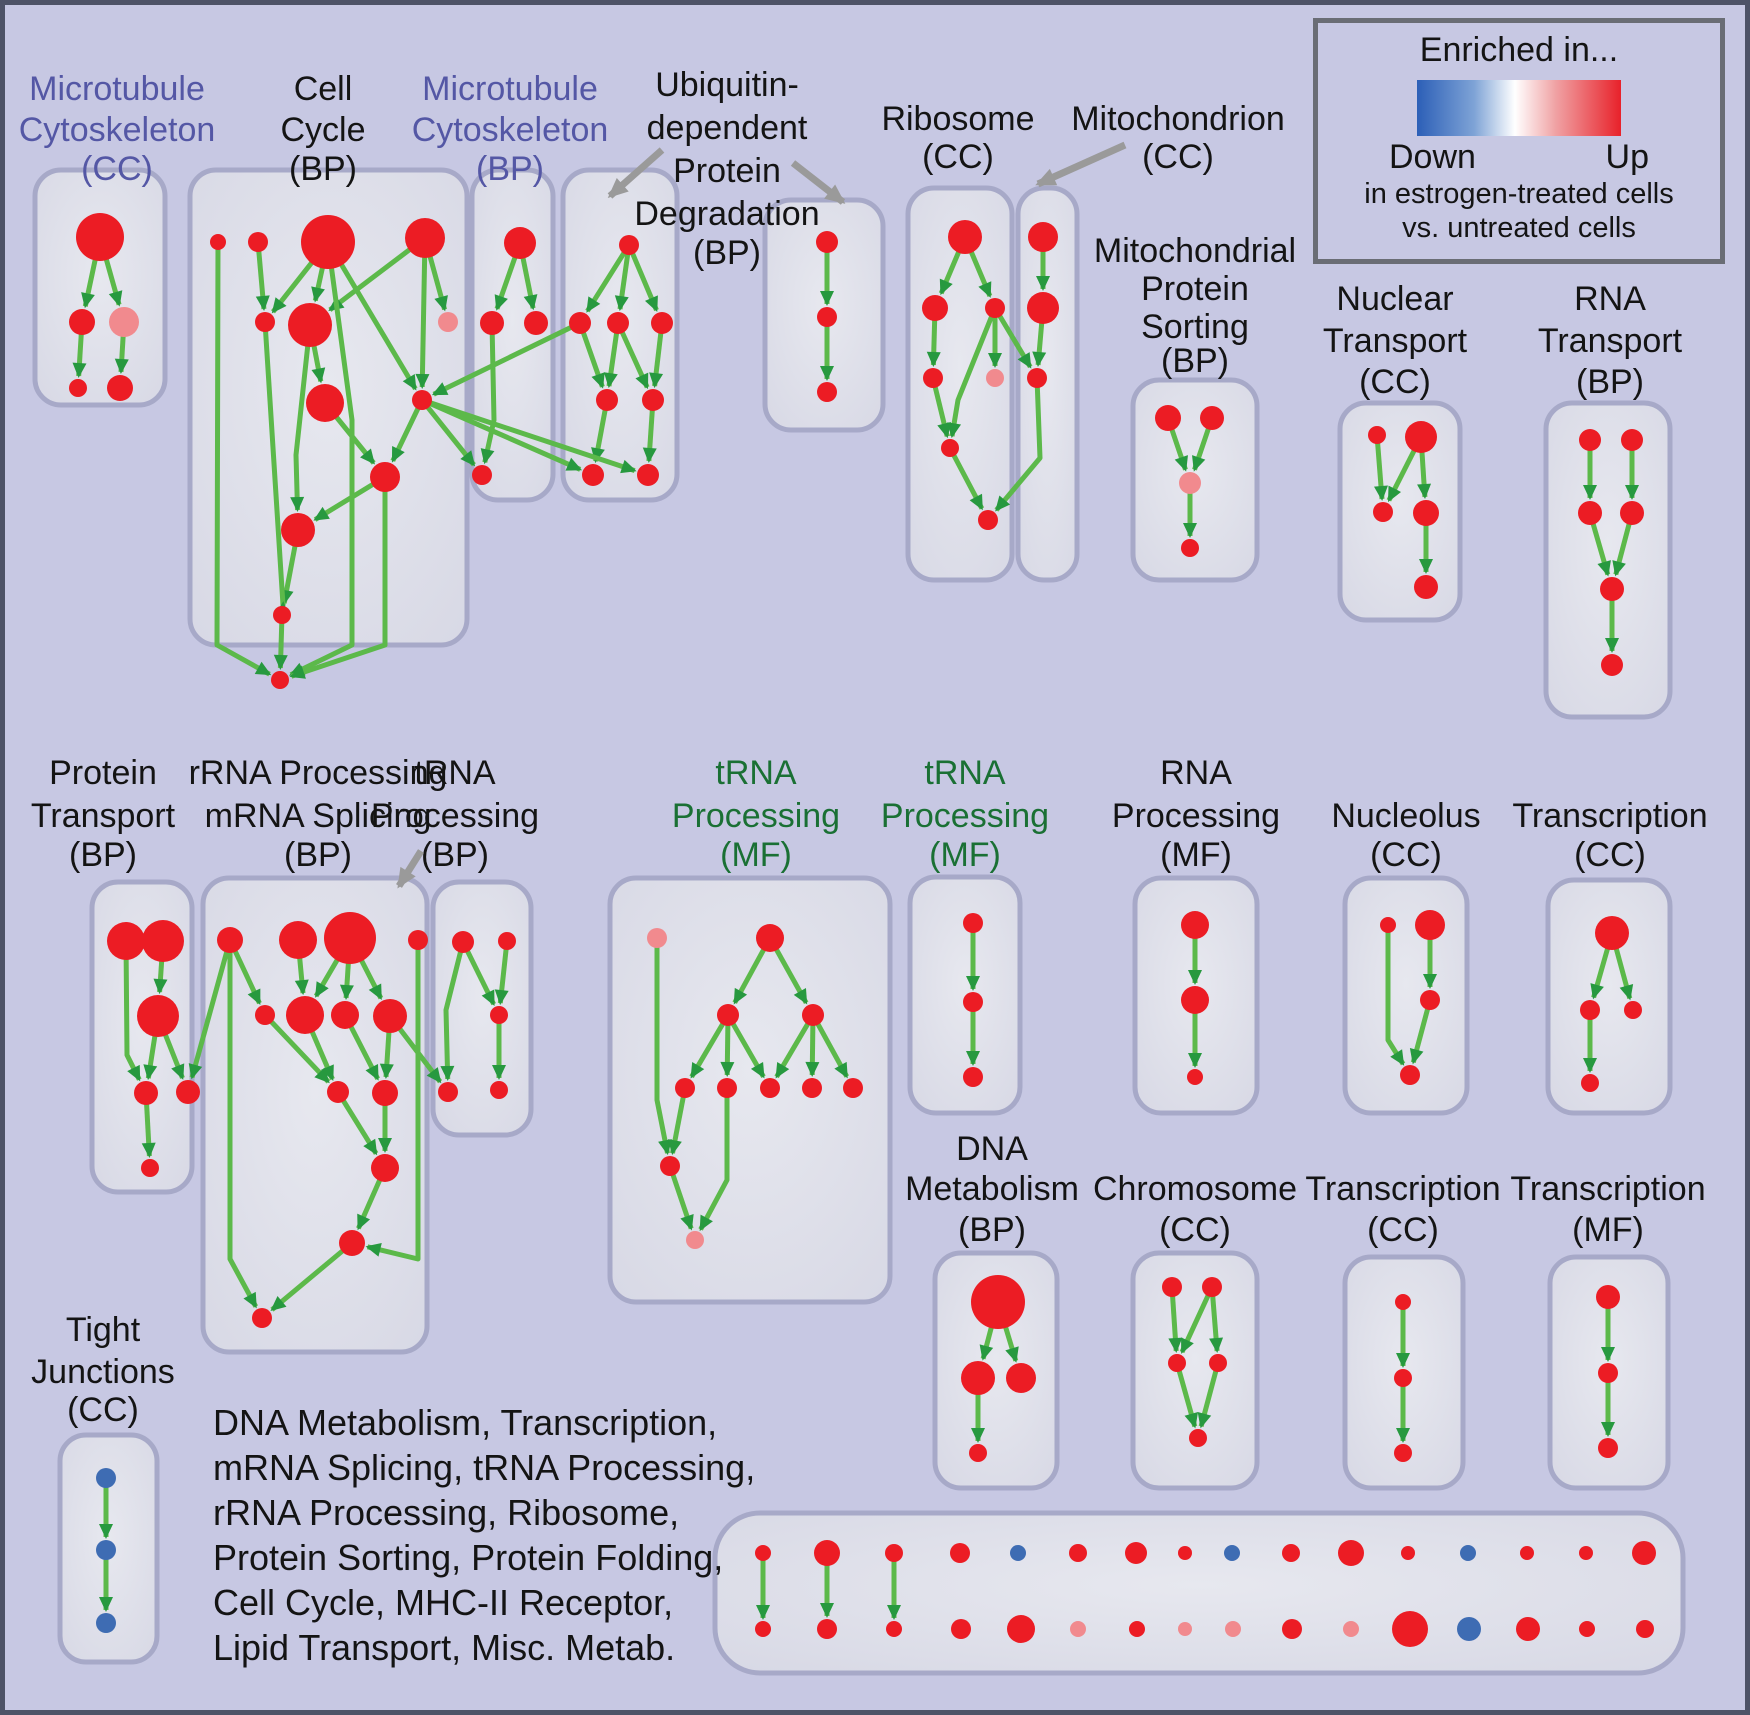  What do you see at coordinates (965, 773) in the screenshot?
I see `cluster-label-trna-mf-small: tRNA` at bounding box center [965, 773].